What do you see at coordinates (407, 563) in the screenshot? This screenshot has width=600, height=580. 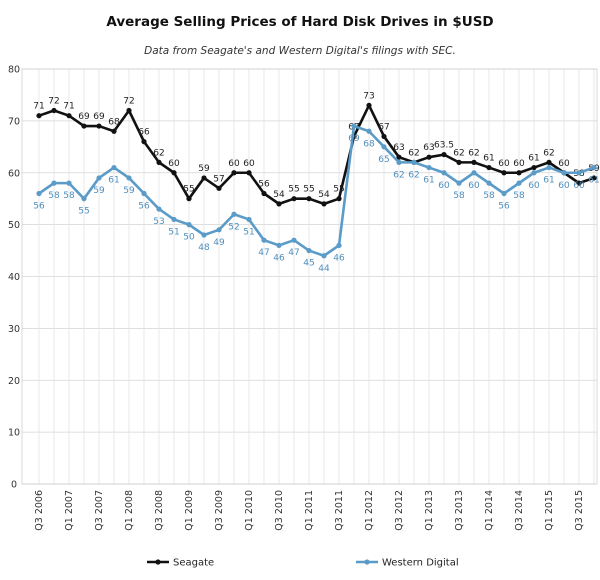 I see `legend-item-western-digital: Western Digital` at bounding box center [407, 563].